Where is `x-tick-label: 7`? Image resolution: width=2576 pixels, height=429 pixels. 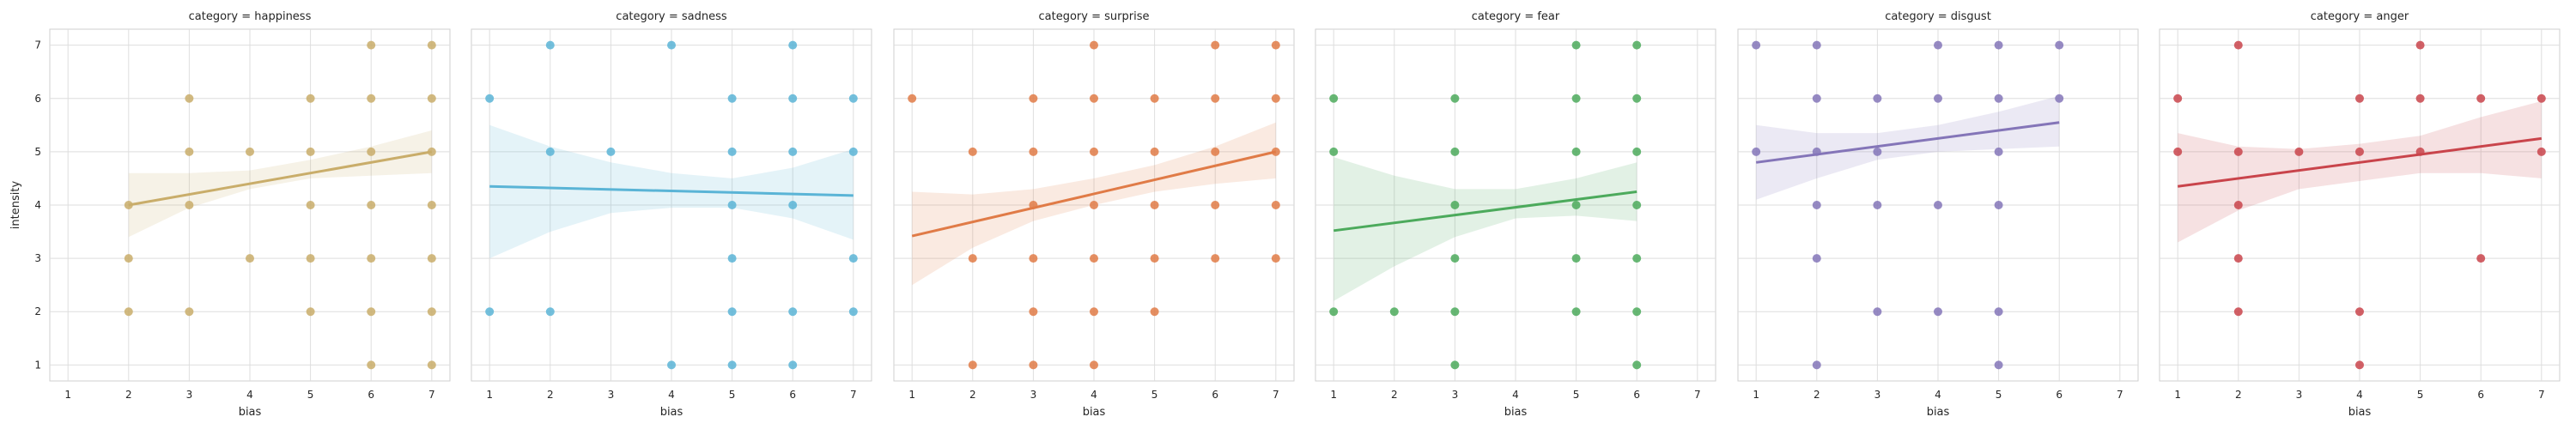
x-tick-label: 7 is located at coordinates (1276, 395).